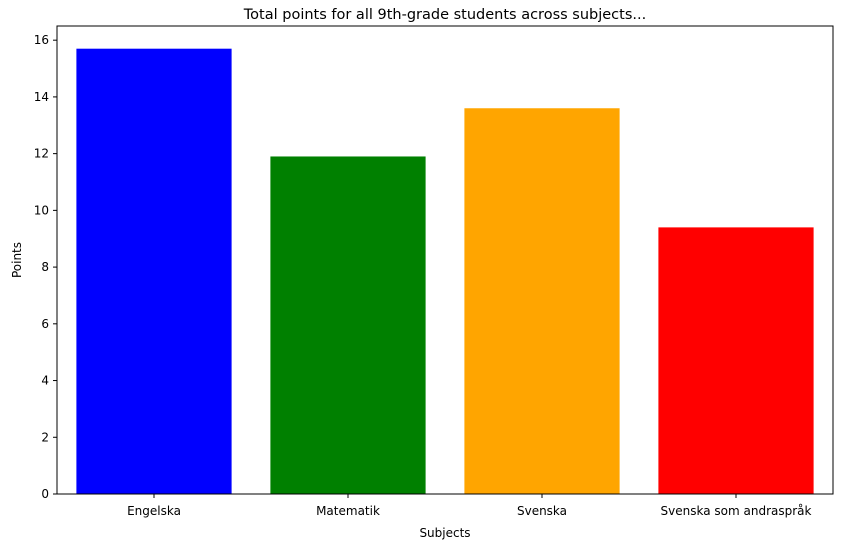 The height and width of the screenshot is (549, 842). Describe the element at coordinates (154, 511) in the screenshot. I see `x-tick-label: Engelska` at that location.